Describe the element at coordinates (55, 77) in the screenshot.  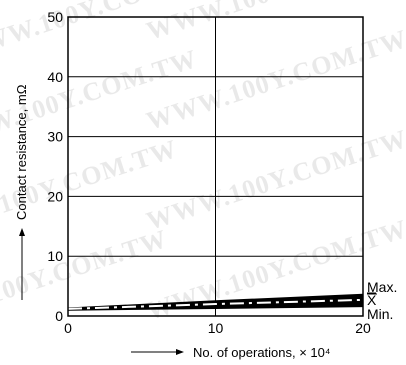
I see `y-tick-label: 40` at that location.